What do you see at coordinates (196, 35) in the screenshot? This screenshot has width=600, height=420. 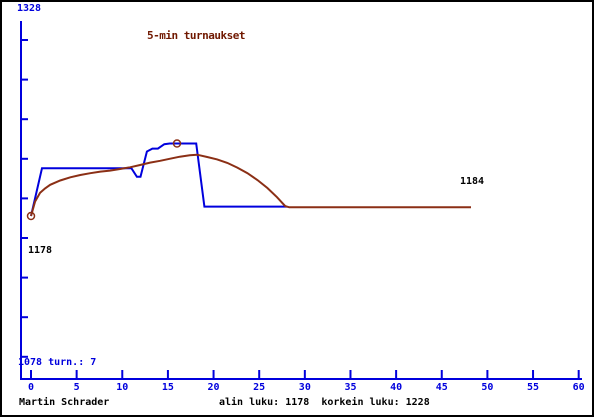 I see `chart-title: 5-min turnaukset` at bounding box center [196, 35].